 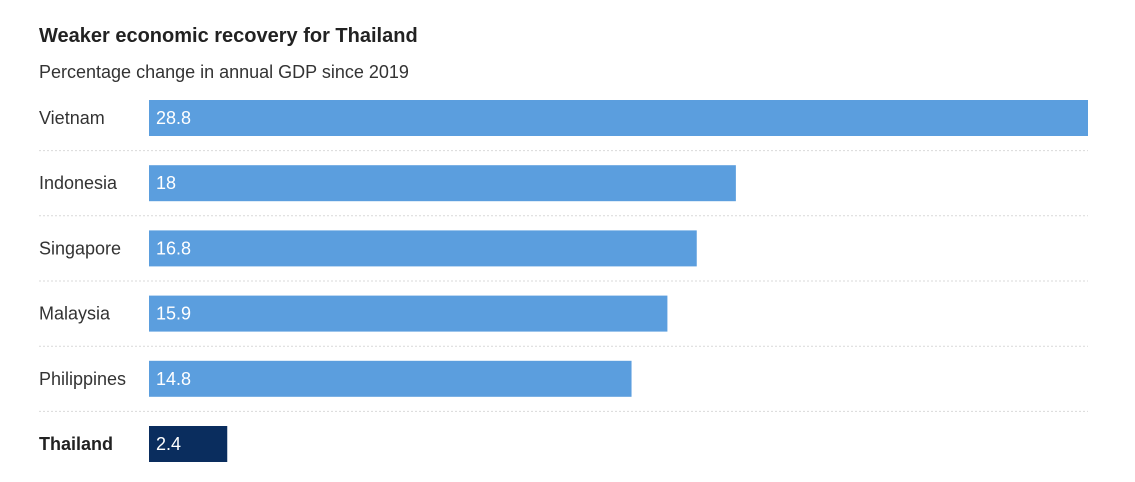 I want to click on category-label-vietnam: Vietnam, so click(x=72, y=118).